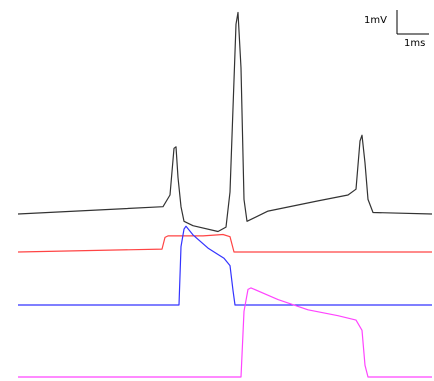 The width and height of the screenshot is (434, 381). I want to click on scale-bar-time-label: 1ms, so click(414, 43).